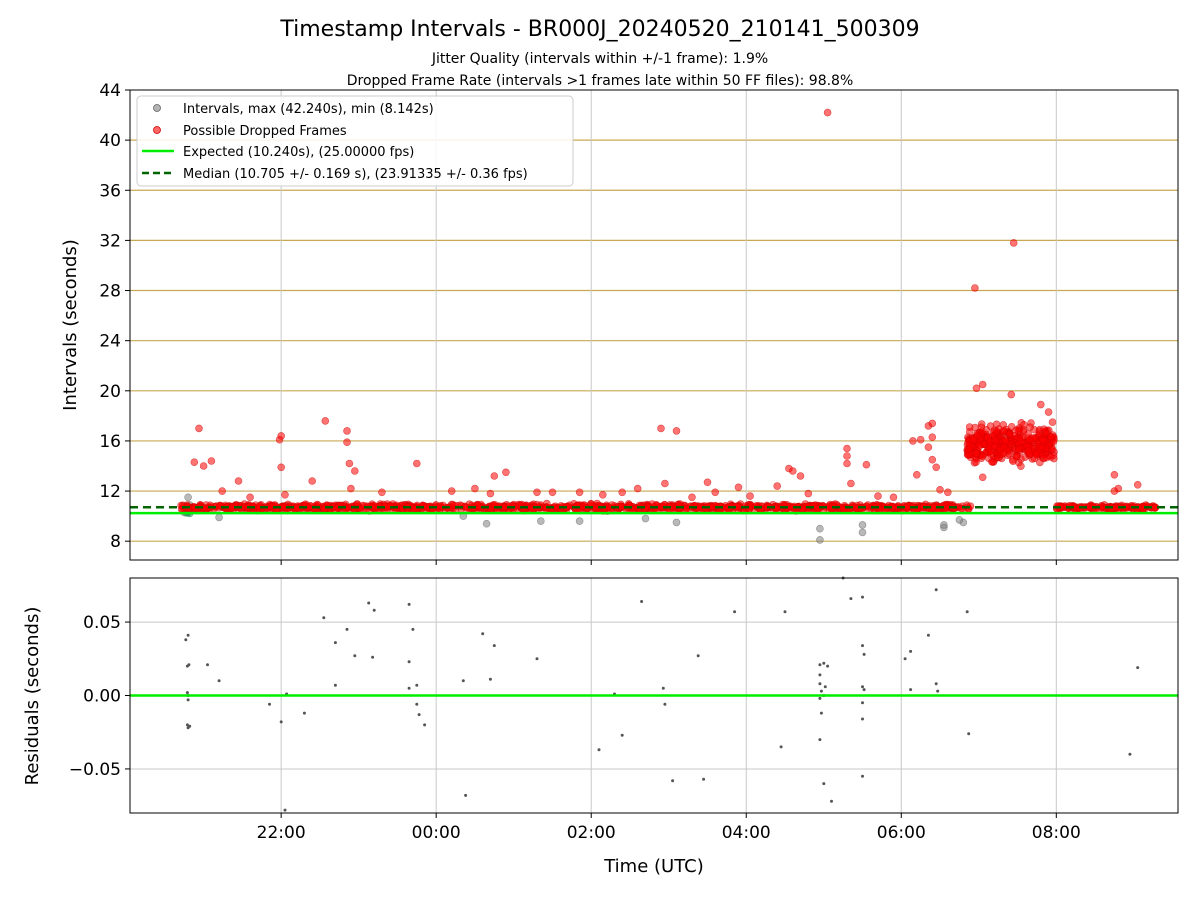 The image size is (1200, 900). I want to click on intervals-y-tick-label: 44, so click(110, 91).